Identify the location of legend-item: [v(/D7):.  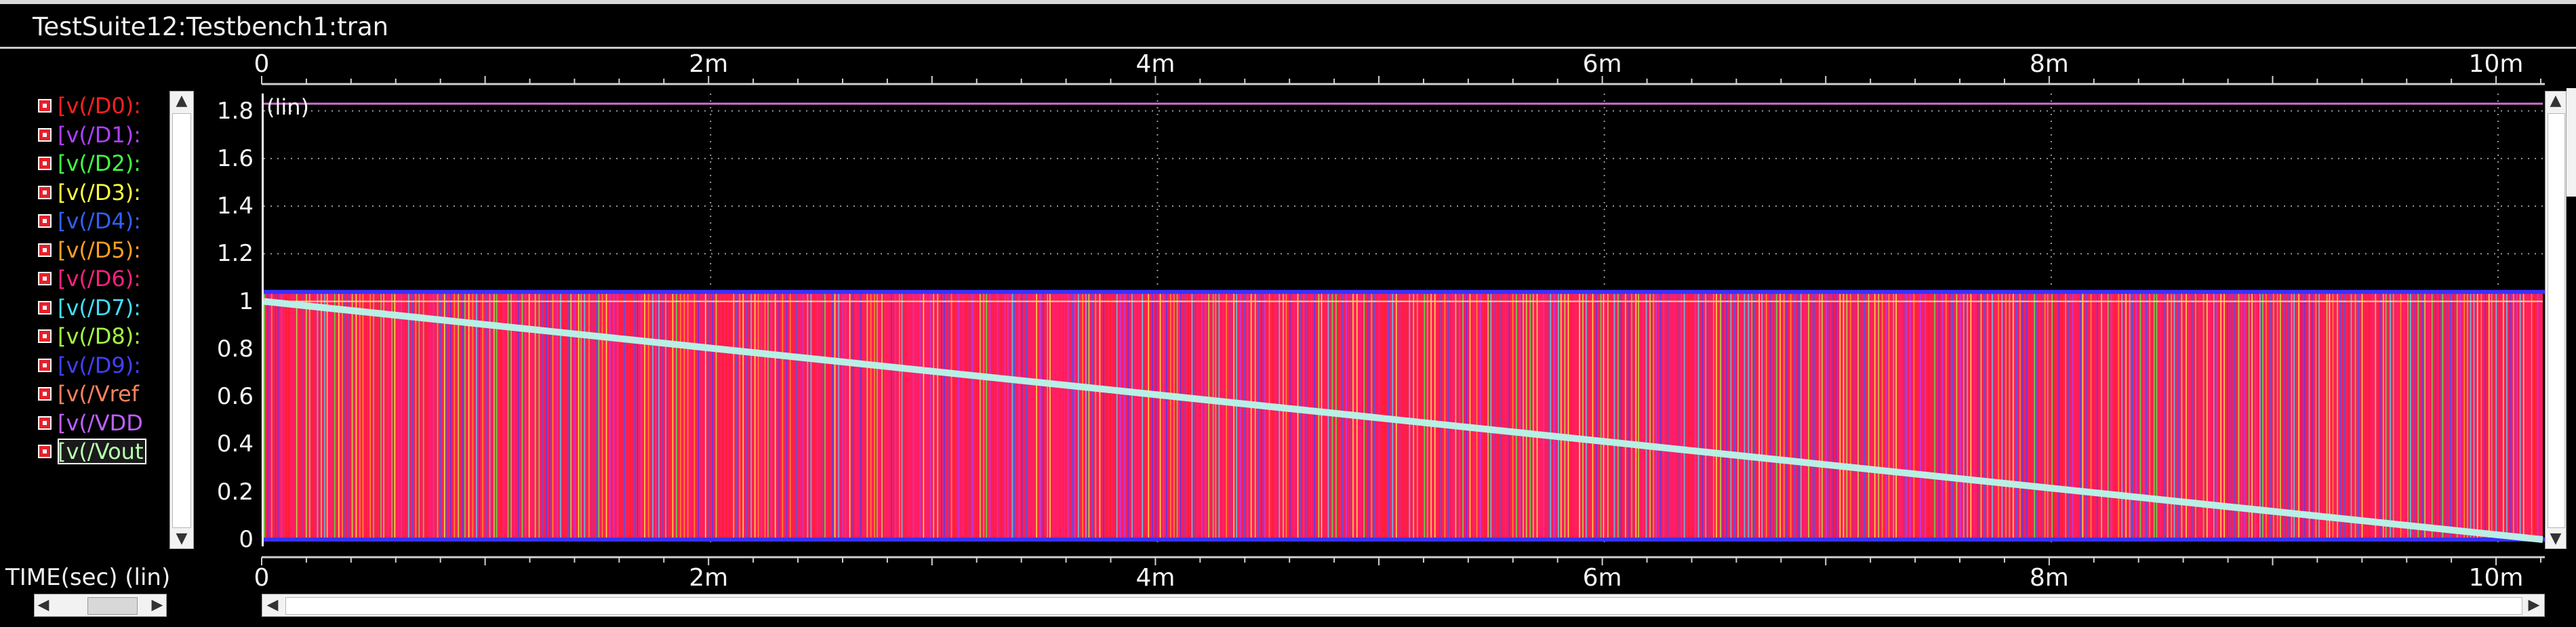
(101, 307).